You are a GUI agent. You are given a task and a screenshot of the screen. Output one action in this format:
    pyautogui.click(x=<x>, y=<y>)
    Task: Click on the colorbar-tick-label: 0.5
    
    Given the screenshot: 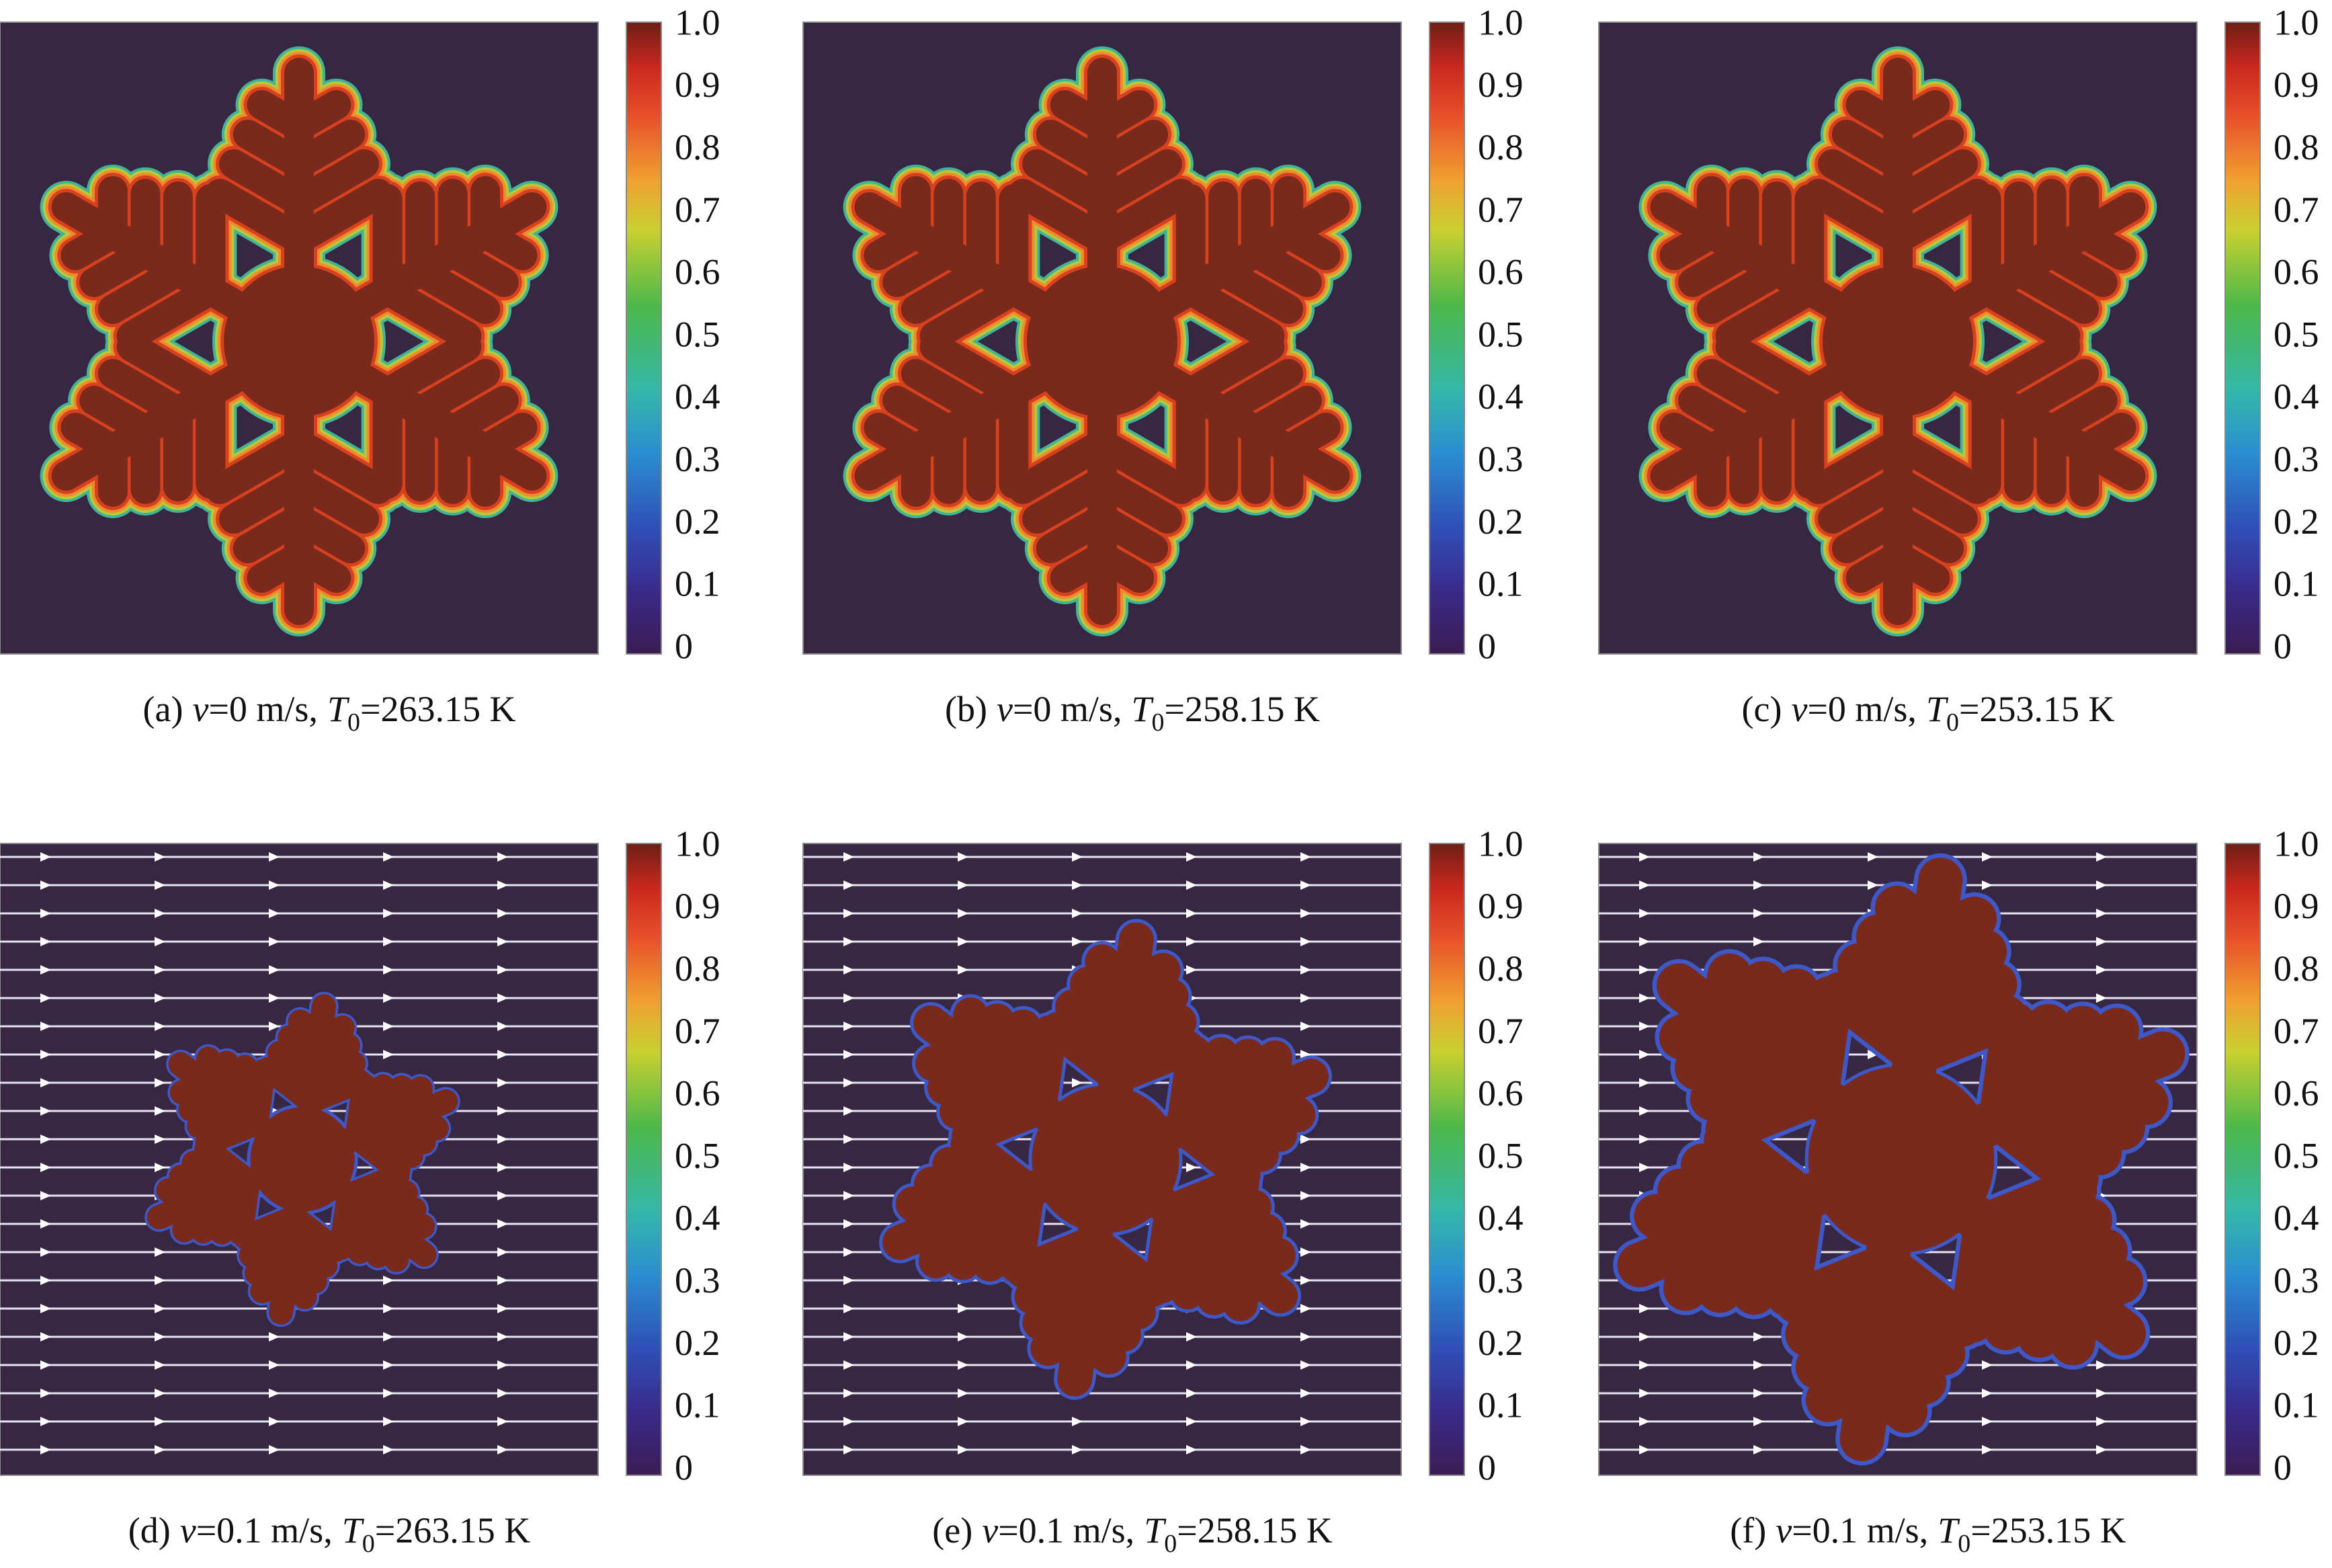 What is the action you would take?
    pyautogui.click(x=2296, y=1155)
    